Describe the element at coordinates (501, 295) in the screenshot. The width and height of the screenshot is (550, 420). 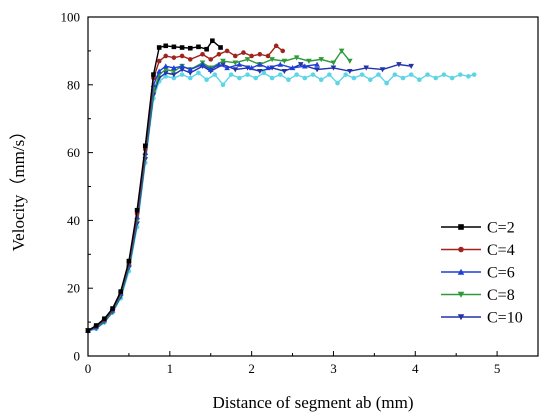
I see `legend-label: C=8` at that location.